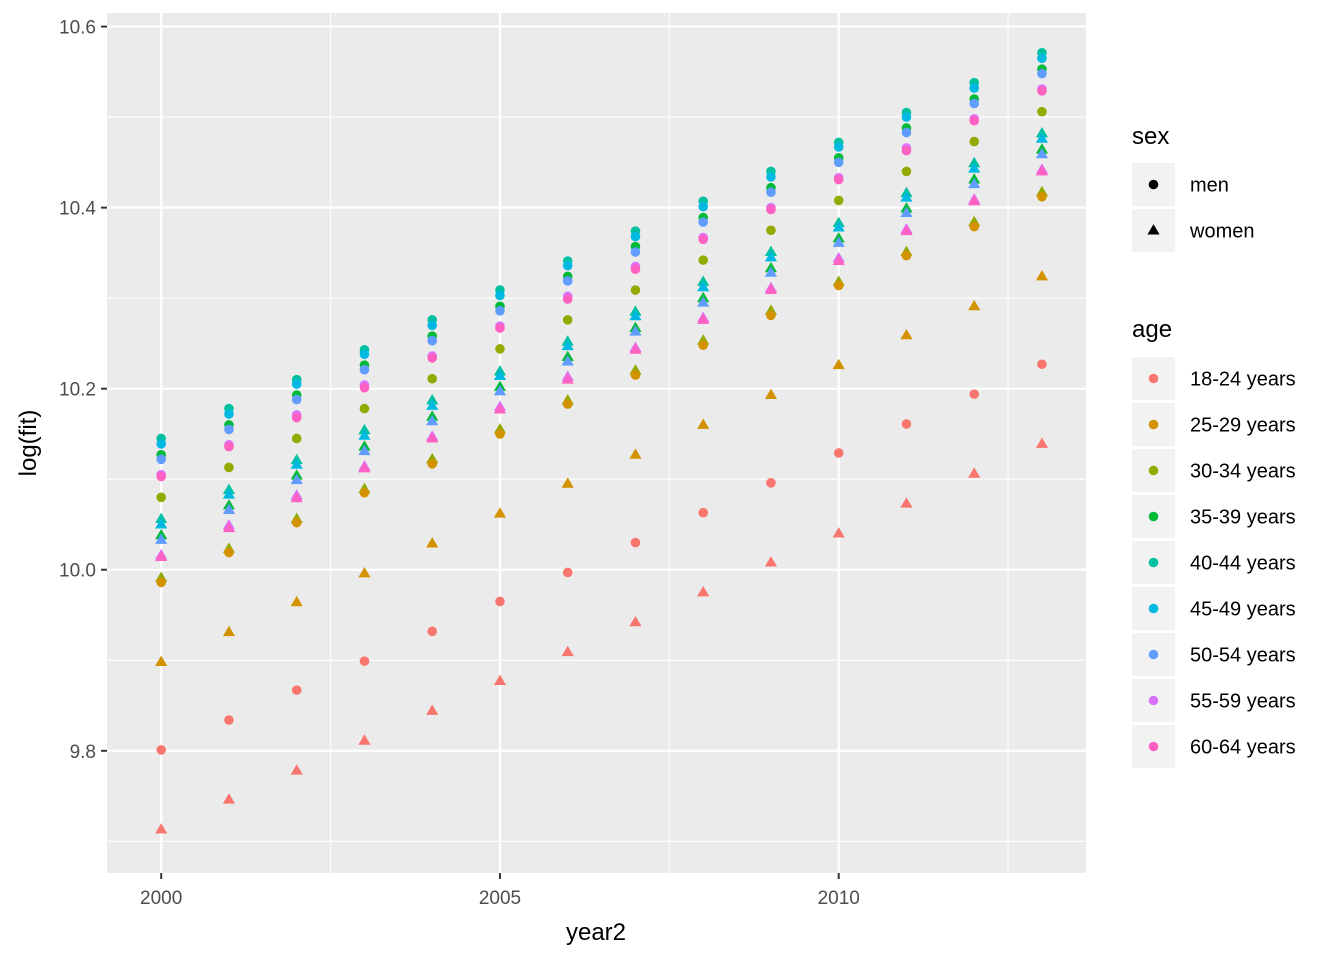 The width and height of the screenshot is (1344, 965). What do you see at coordinates (1243, 426) in the screenshot?
I see `legend-age-label: 25-29 years` at bounding box center [1243, 426].